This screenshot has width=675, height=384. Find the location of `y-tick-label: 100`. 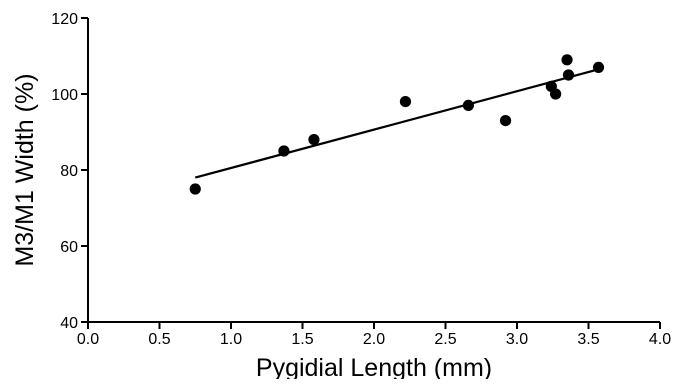

y-tick-label: 100 is located at coordinates (64, 95).